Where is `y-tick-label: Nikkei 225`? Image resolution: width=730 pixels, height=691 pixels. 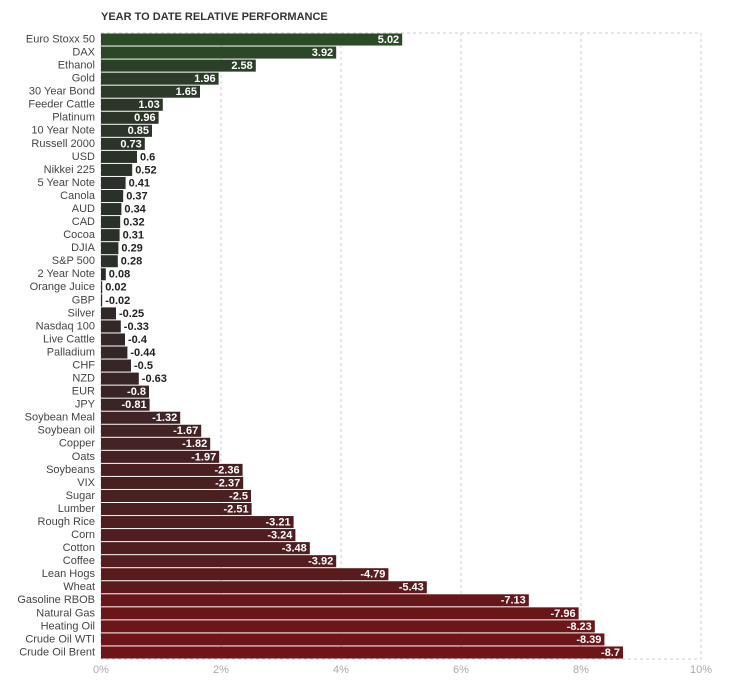
y-tick-label: Nikkei 225 is located at coordinates (69, 170).